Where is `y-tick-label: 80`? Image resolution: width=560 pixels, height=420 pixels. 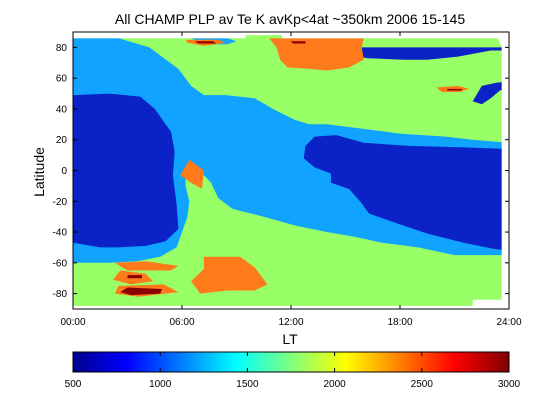
y-tick-label: 80 is located at coordinates (62, 48).